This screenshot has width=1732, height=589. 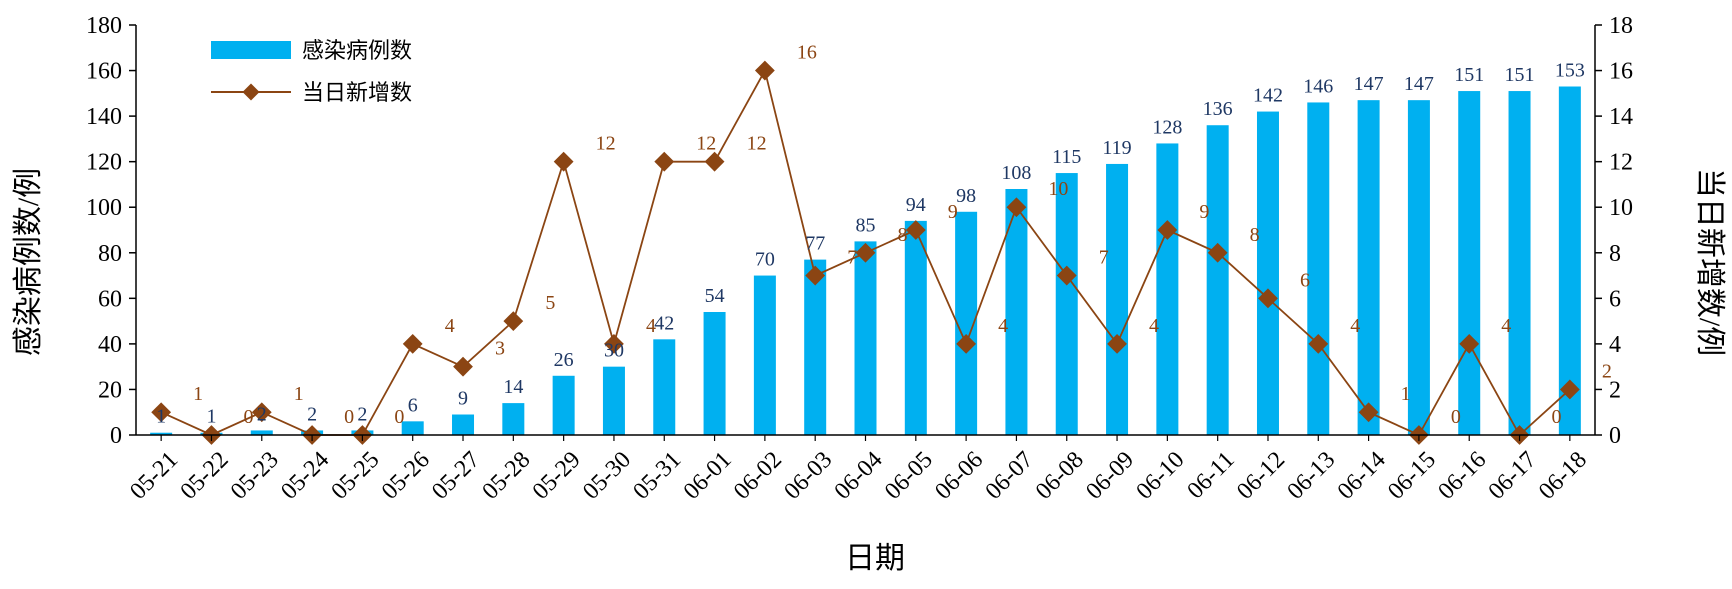 What do you see at coordinates (909, 476) in the screenshot?
I see `x-tick-label: 06-05` at bounding box center [909, 476].